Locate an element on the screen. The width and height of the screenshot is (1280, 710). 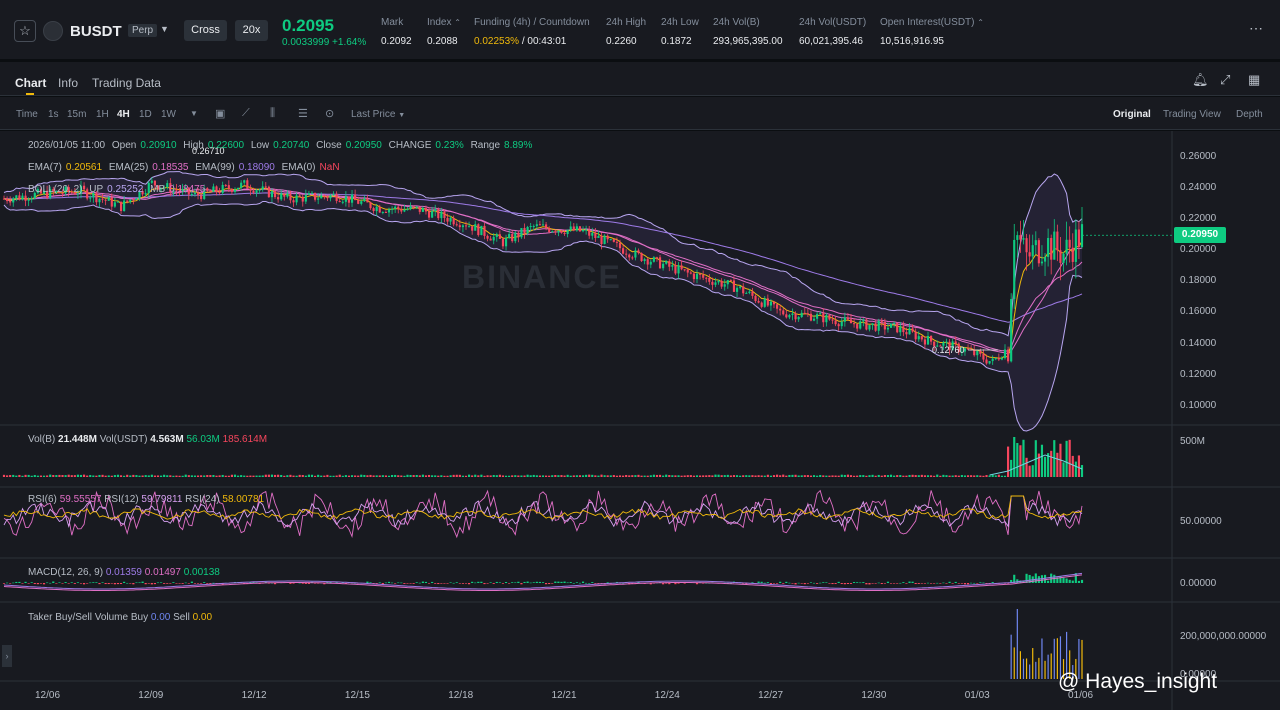
grid-icon: ▦ is located at coordinates (1254, 79).